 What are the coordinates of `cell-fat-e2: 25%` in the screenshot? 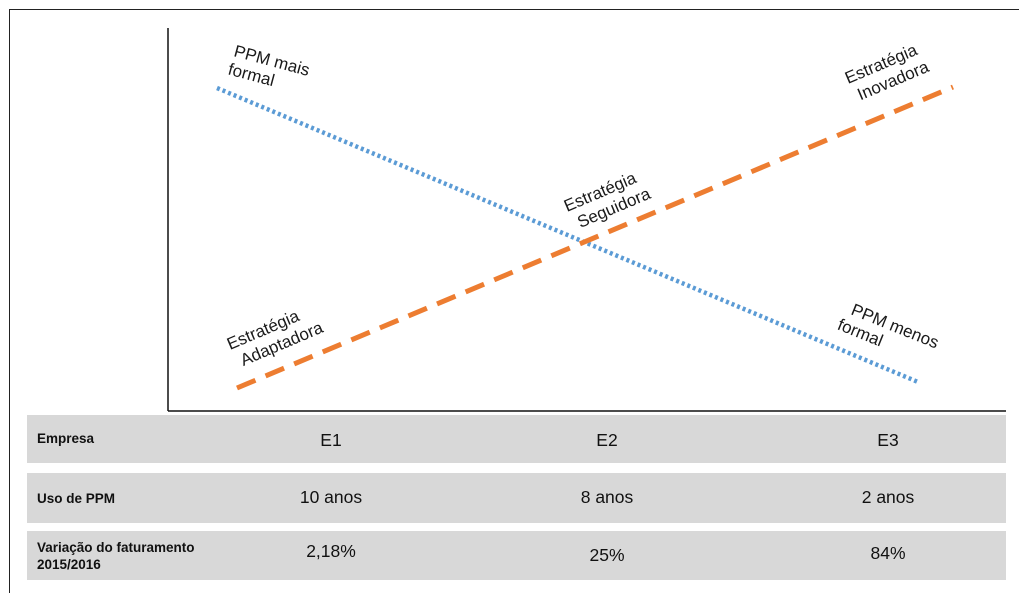 It's located at (607, 555).